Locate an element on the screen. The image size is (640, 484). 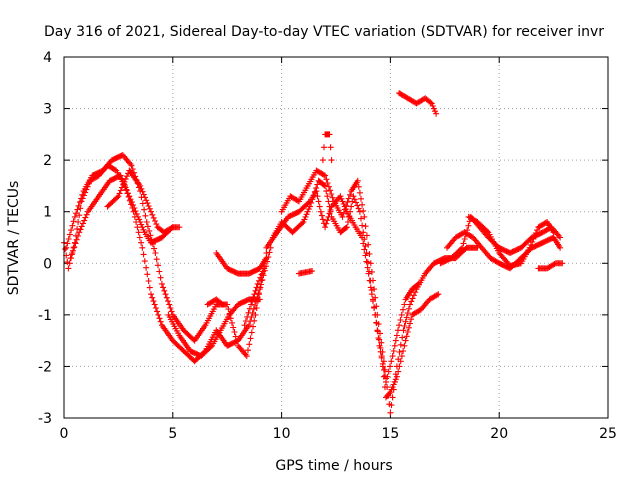
x-tick-label: 0 is located at coordinates (64, 434).